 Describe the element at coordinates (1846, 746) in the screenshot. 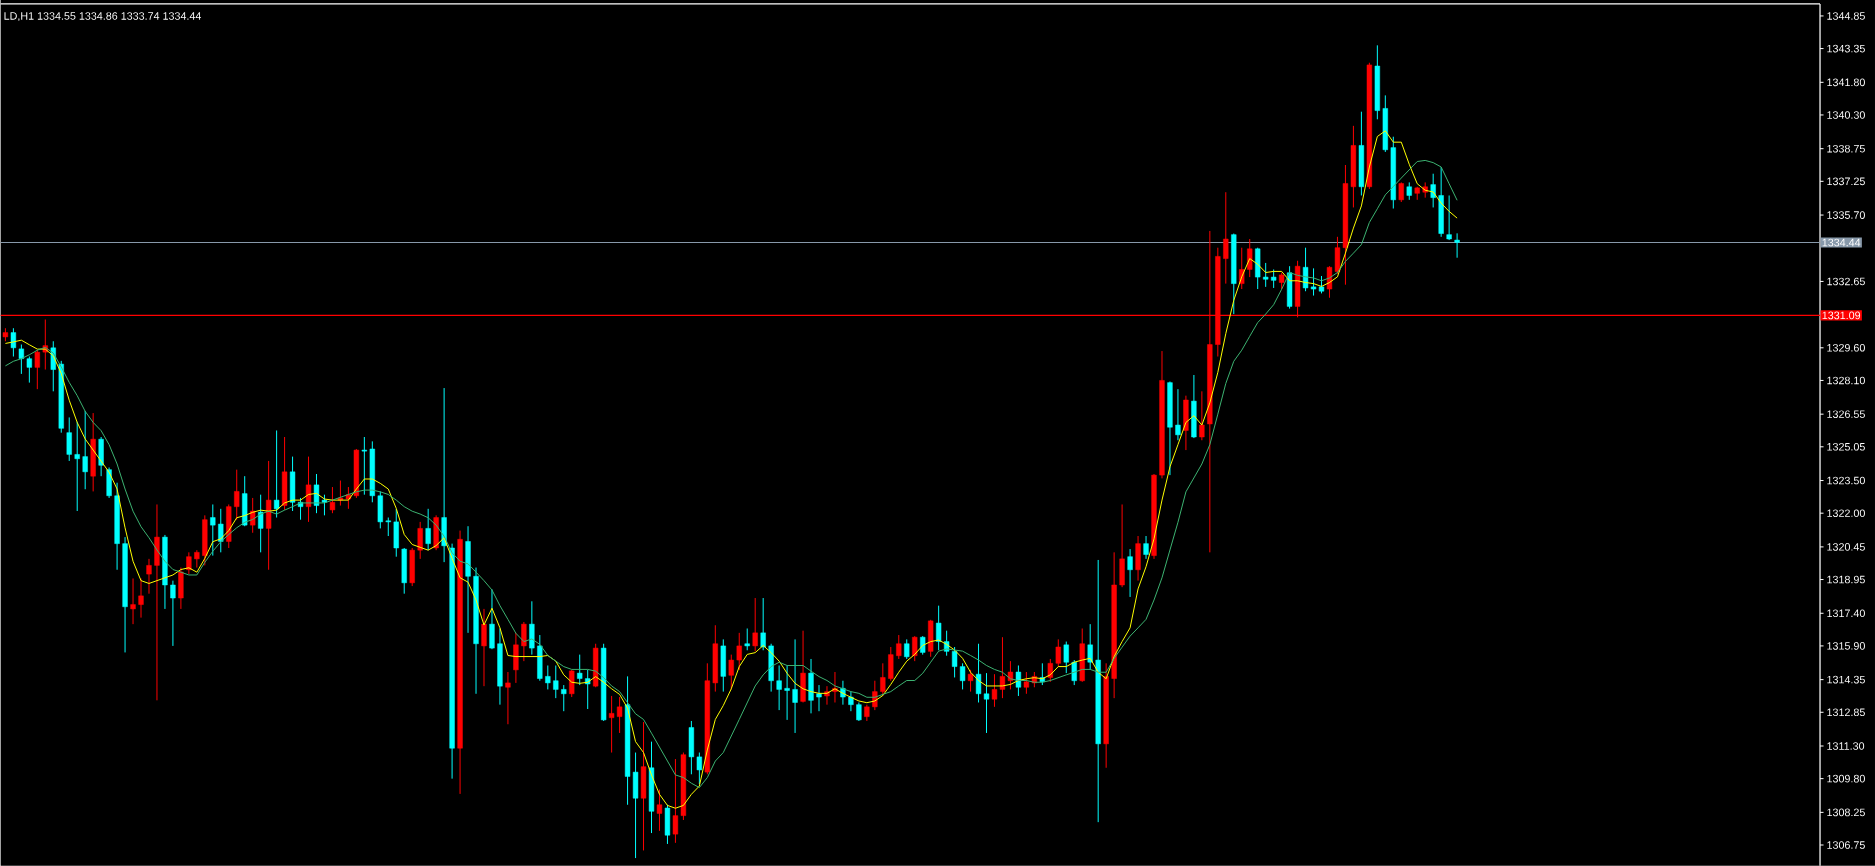

I see `y-tick-label: 1311.30` at that location.